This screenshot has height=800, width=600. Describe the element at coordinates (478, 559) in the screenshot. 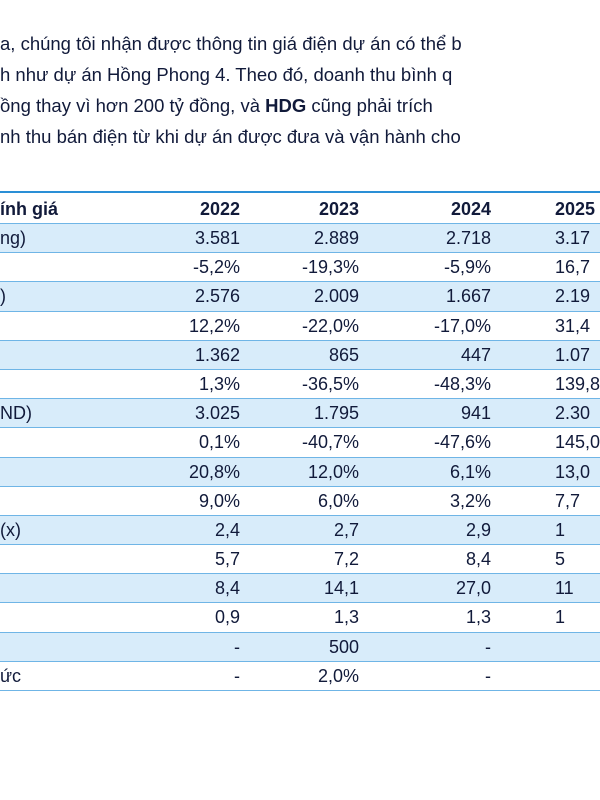

I see `cell-2024: 8,4` at that location.